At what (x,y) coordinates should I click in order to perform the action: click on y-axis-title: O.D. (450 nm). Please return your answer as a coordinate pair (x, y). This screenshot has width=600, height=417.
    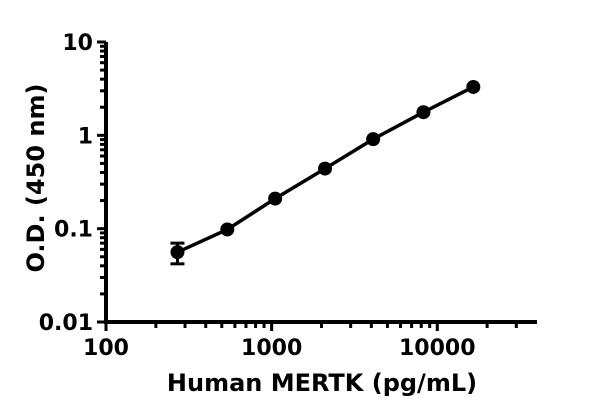
    Looking at the image, I should click on (36, 178).